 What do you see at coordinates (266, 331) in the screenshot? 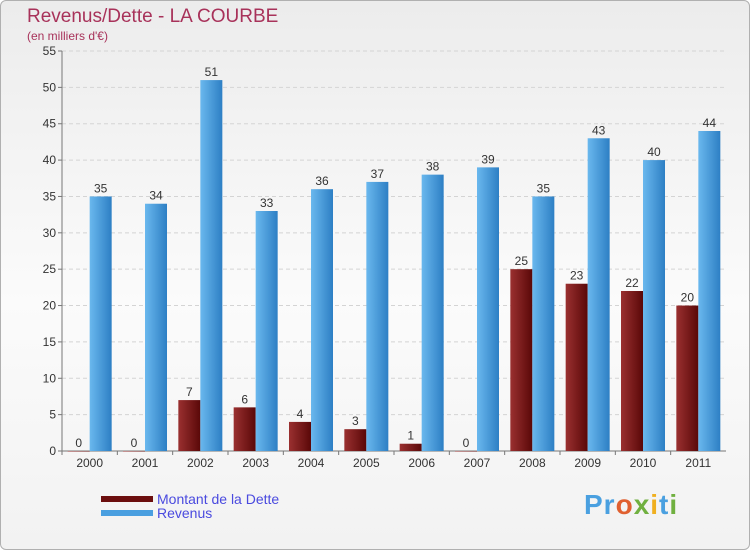
I see `bar-revenus-2003` at bounding box center [266, 331].